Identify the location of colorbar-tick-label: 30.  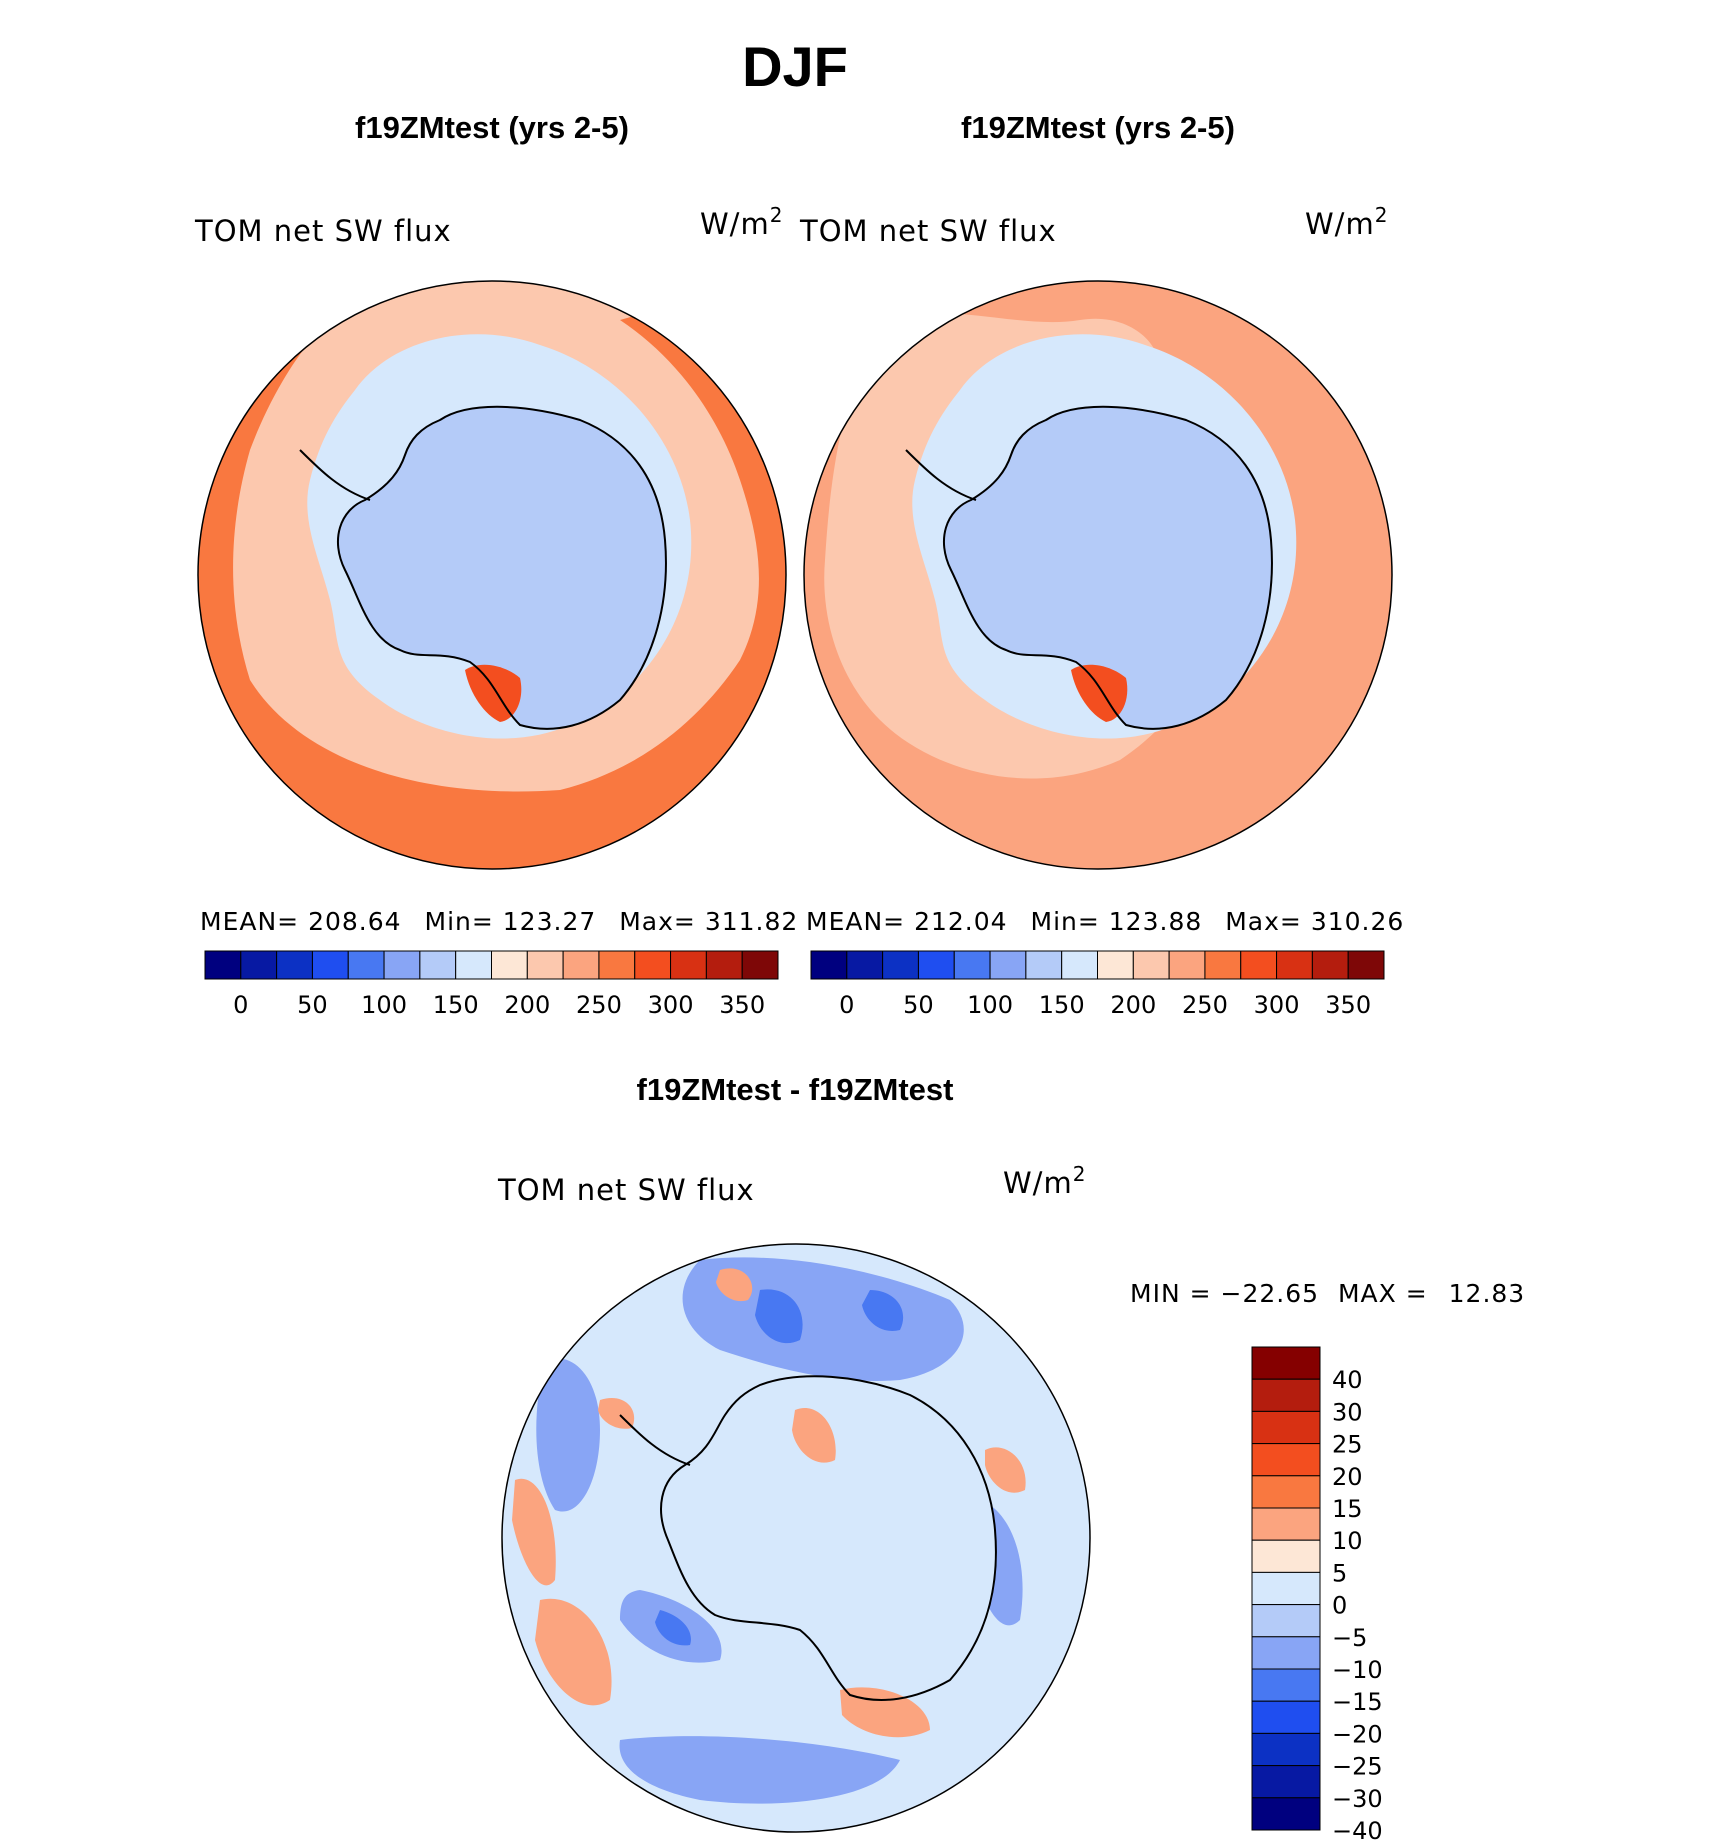
(1347, 1412).